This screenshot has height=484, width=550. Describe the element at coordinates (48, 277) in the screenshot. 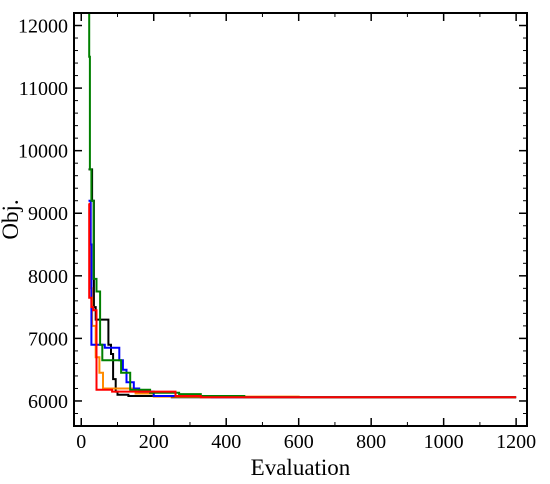

I see `y-tick-label: 8000` at that location.